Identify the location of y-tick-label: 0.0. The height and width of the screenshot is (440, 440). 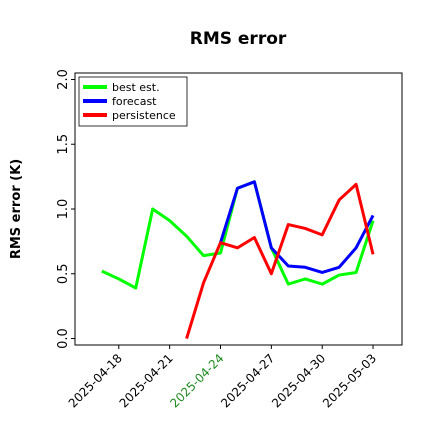
(63, 338).